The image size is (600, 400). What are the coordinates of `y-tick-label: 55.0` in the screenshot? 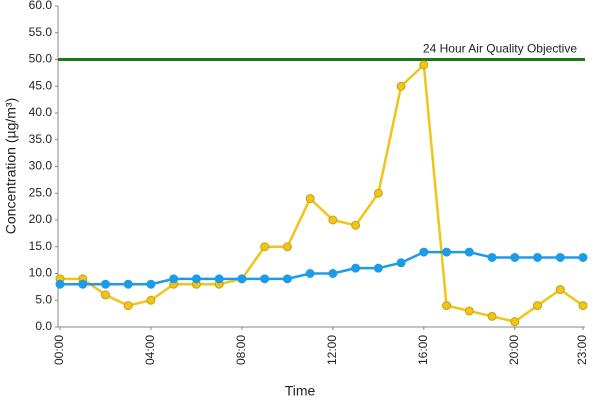 It's located at (41, 32).